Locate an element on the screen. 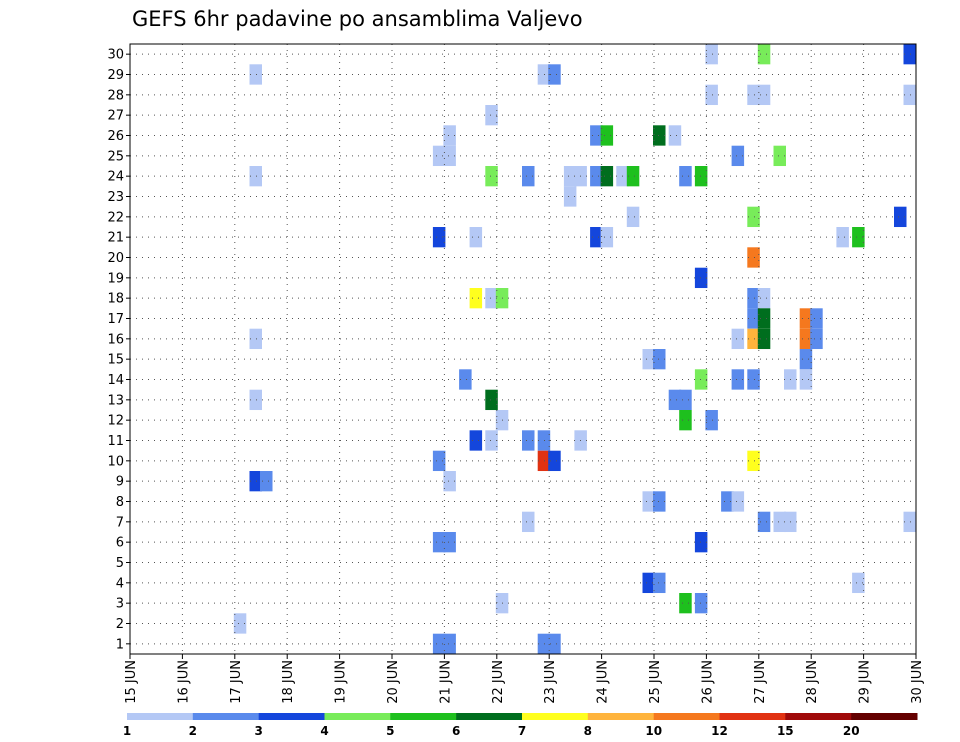  legend-label: 15 is located at coordinates (785, 731).